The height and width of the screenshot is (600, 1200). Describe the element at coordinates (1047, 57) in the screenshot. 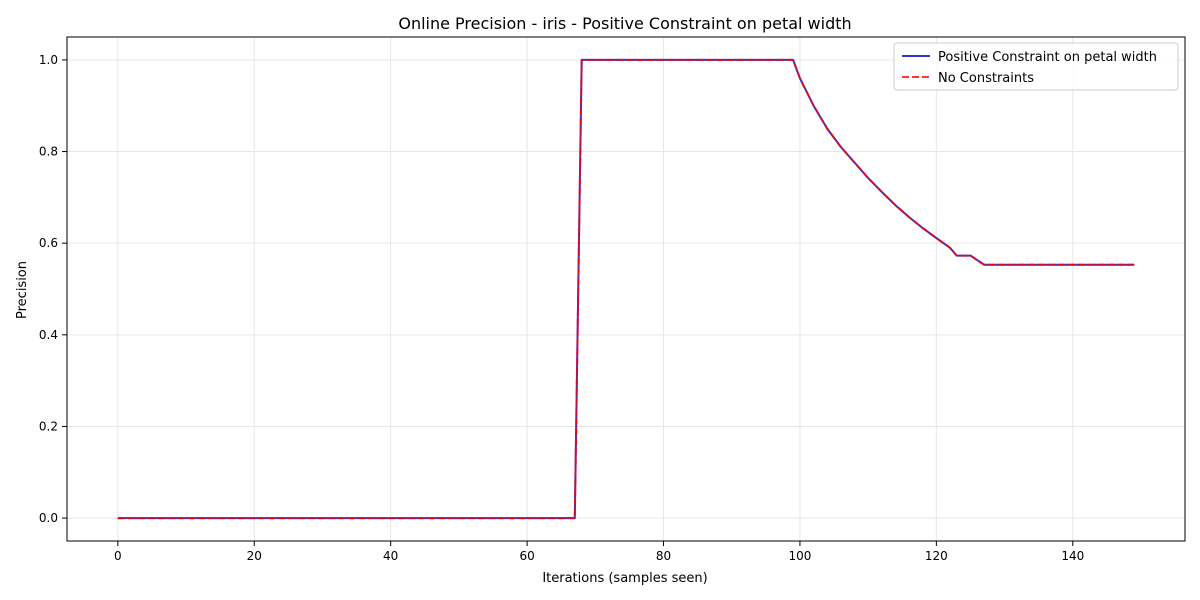

I see `legend-label-positive-constraint: Positive Constraint on petal width` at that location.